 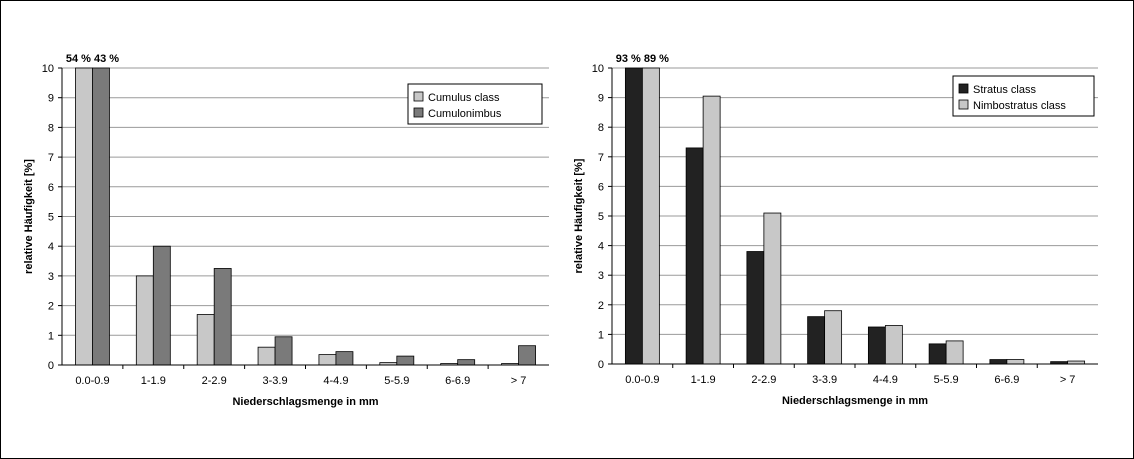 I want to click on legend-label: Nimbostratus class, so click(x=1019, y=106).